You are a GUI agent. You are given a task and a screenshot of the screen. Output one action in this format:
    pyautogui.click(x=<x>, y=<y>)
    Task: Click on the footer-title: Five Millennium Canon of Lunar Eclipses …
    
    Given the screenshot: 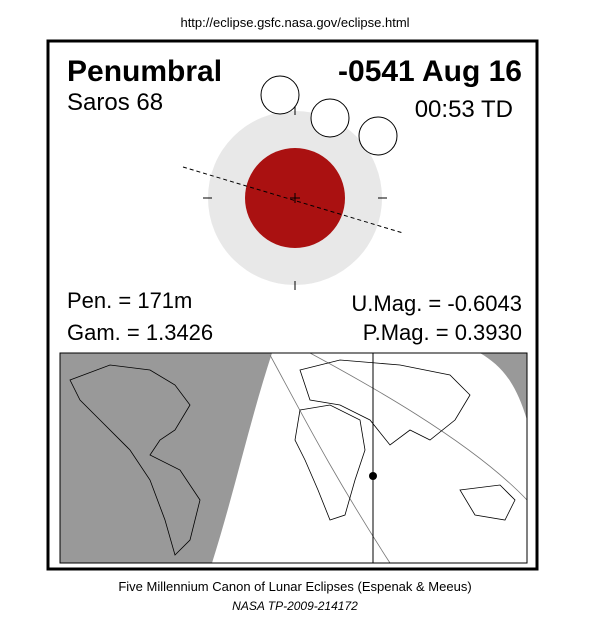 What is the action you would take?
    pyautogui.click(x=294, y=586)
    